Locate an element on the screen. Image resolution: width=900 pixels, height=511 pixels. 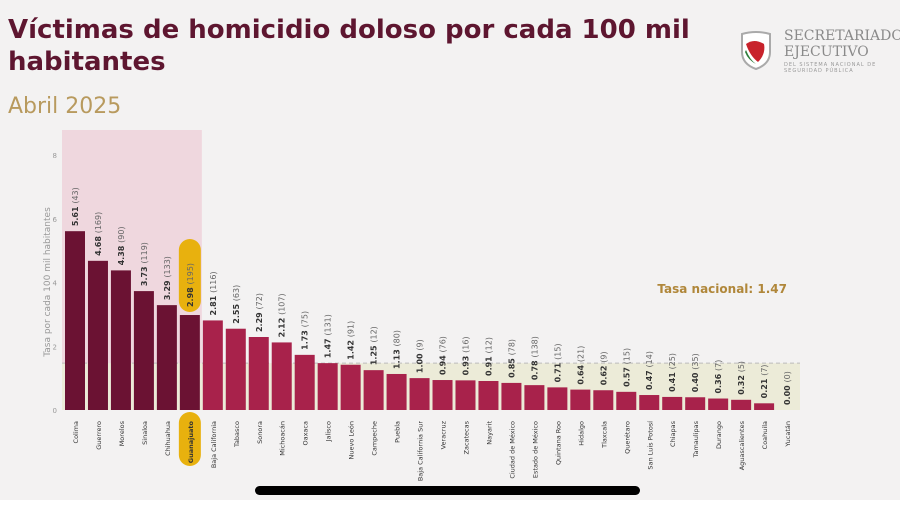
category-label: Oaxaca is located at coordinates (306, 433).